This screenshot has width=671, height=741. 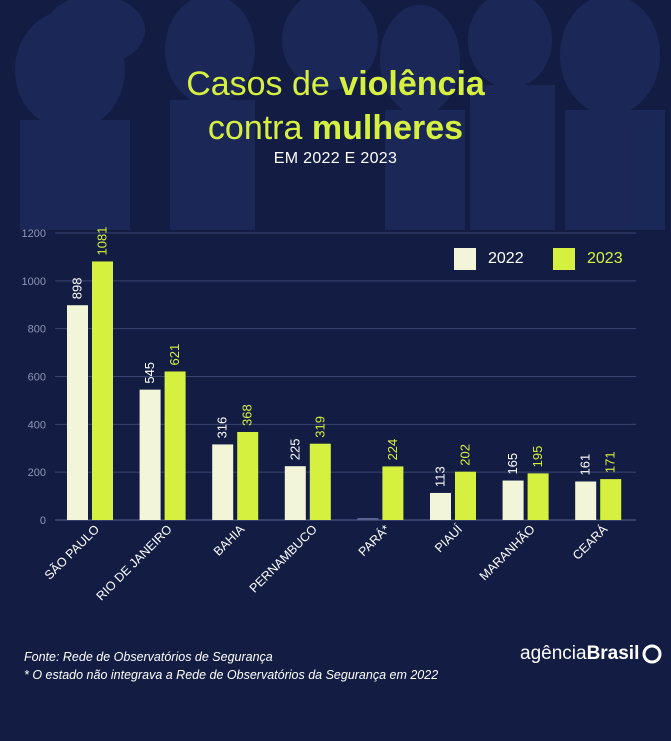 What do you see at coordinates (465, 455) in the screenshot?
I see `data-label: 202` at bounding box center [465, 455].